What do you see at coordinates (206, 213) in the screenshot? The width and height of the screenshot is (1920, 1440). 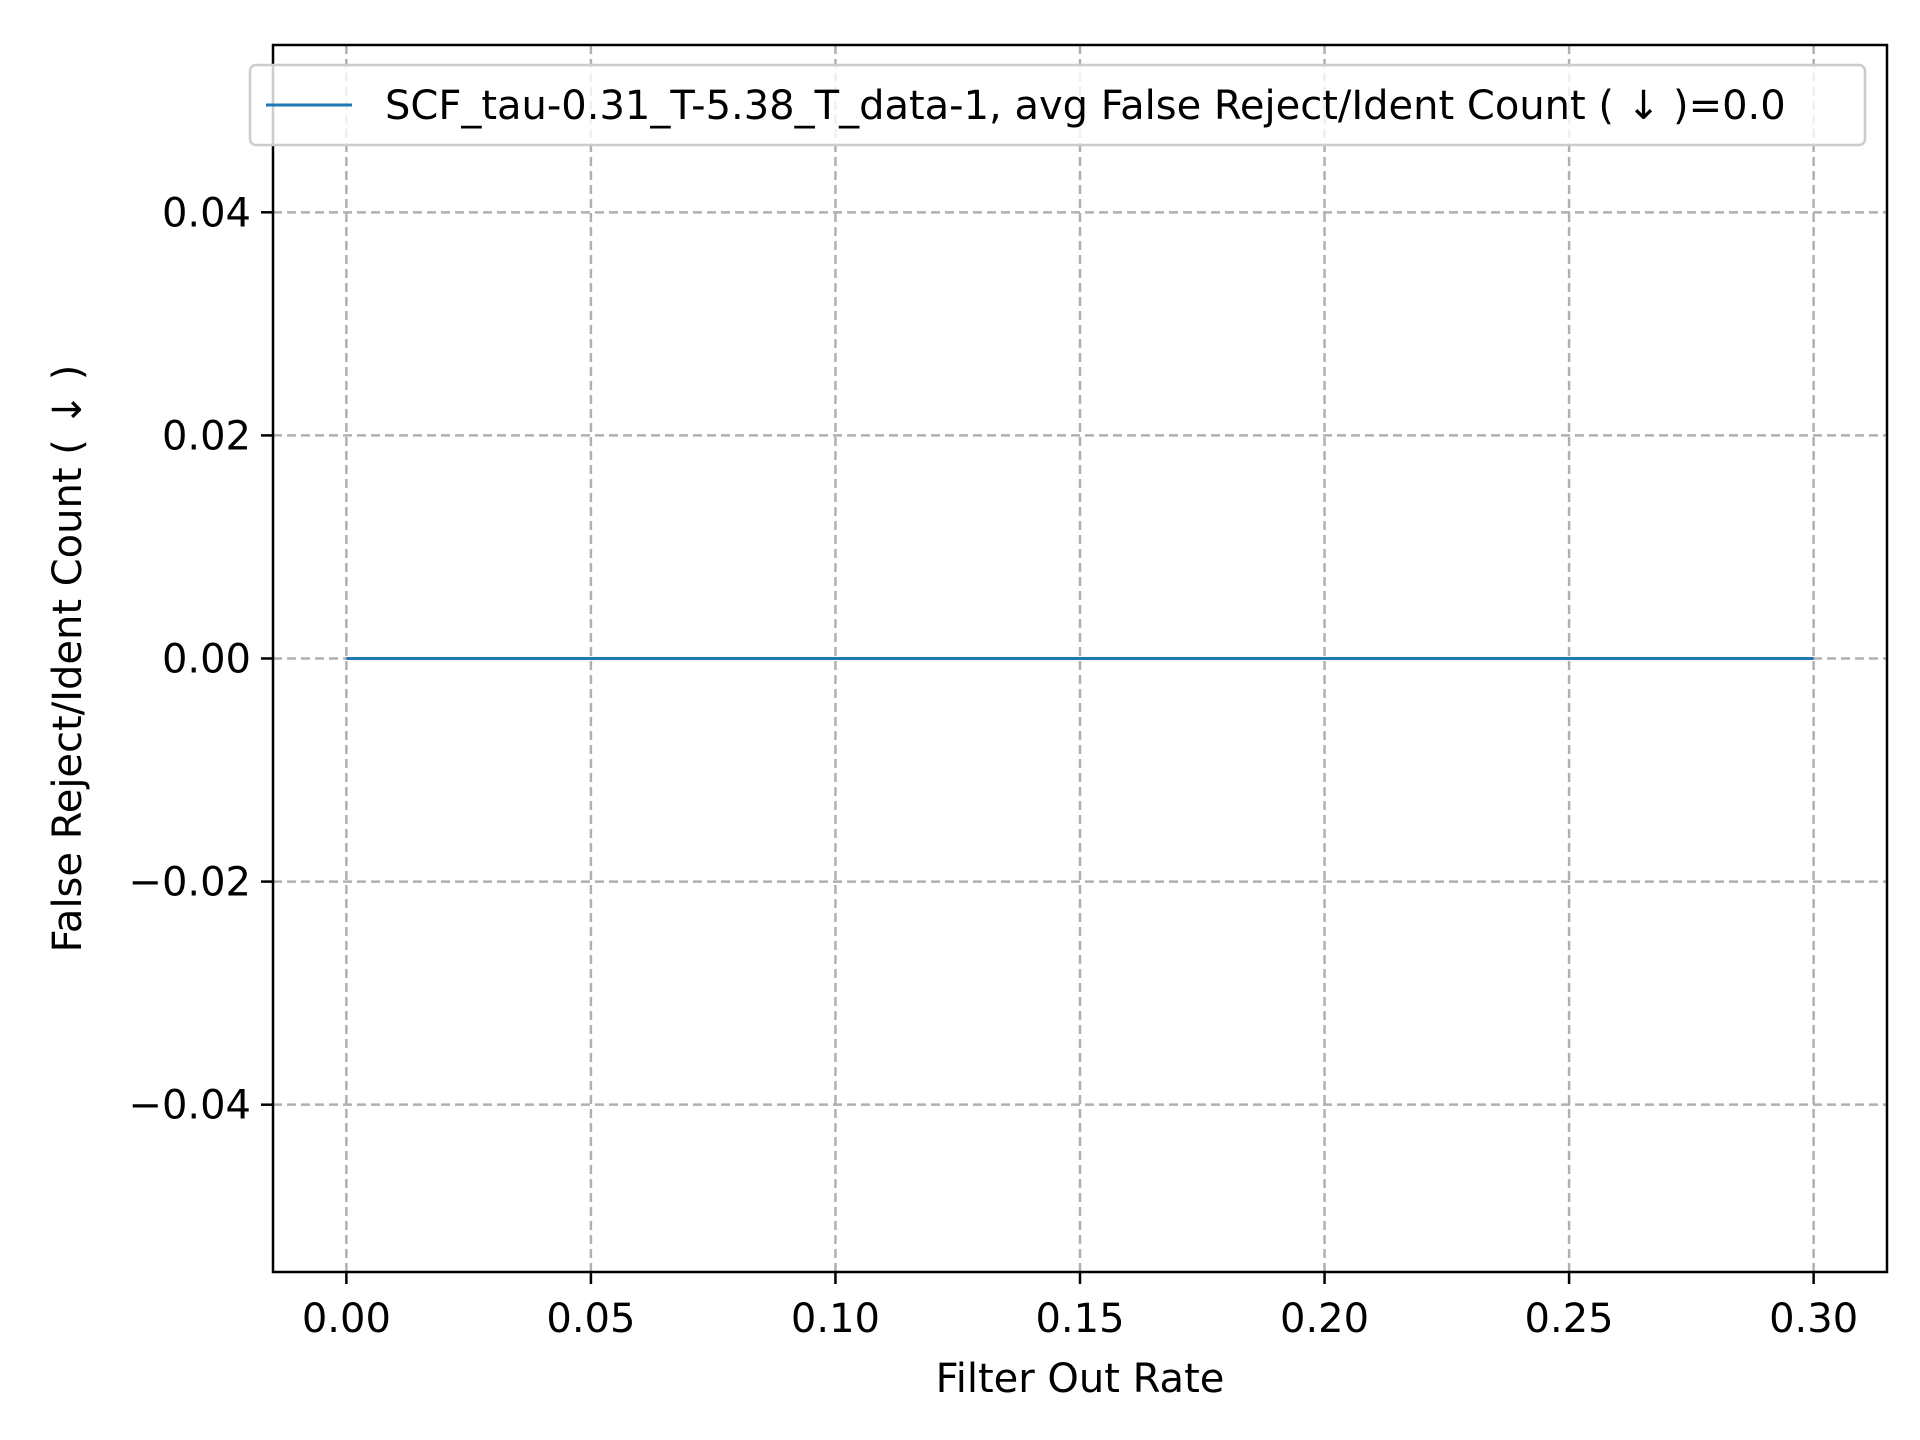 I see `y-tick-label: 0.04` at bounding box center [206, 213].